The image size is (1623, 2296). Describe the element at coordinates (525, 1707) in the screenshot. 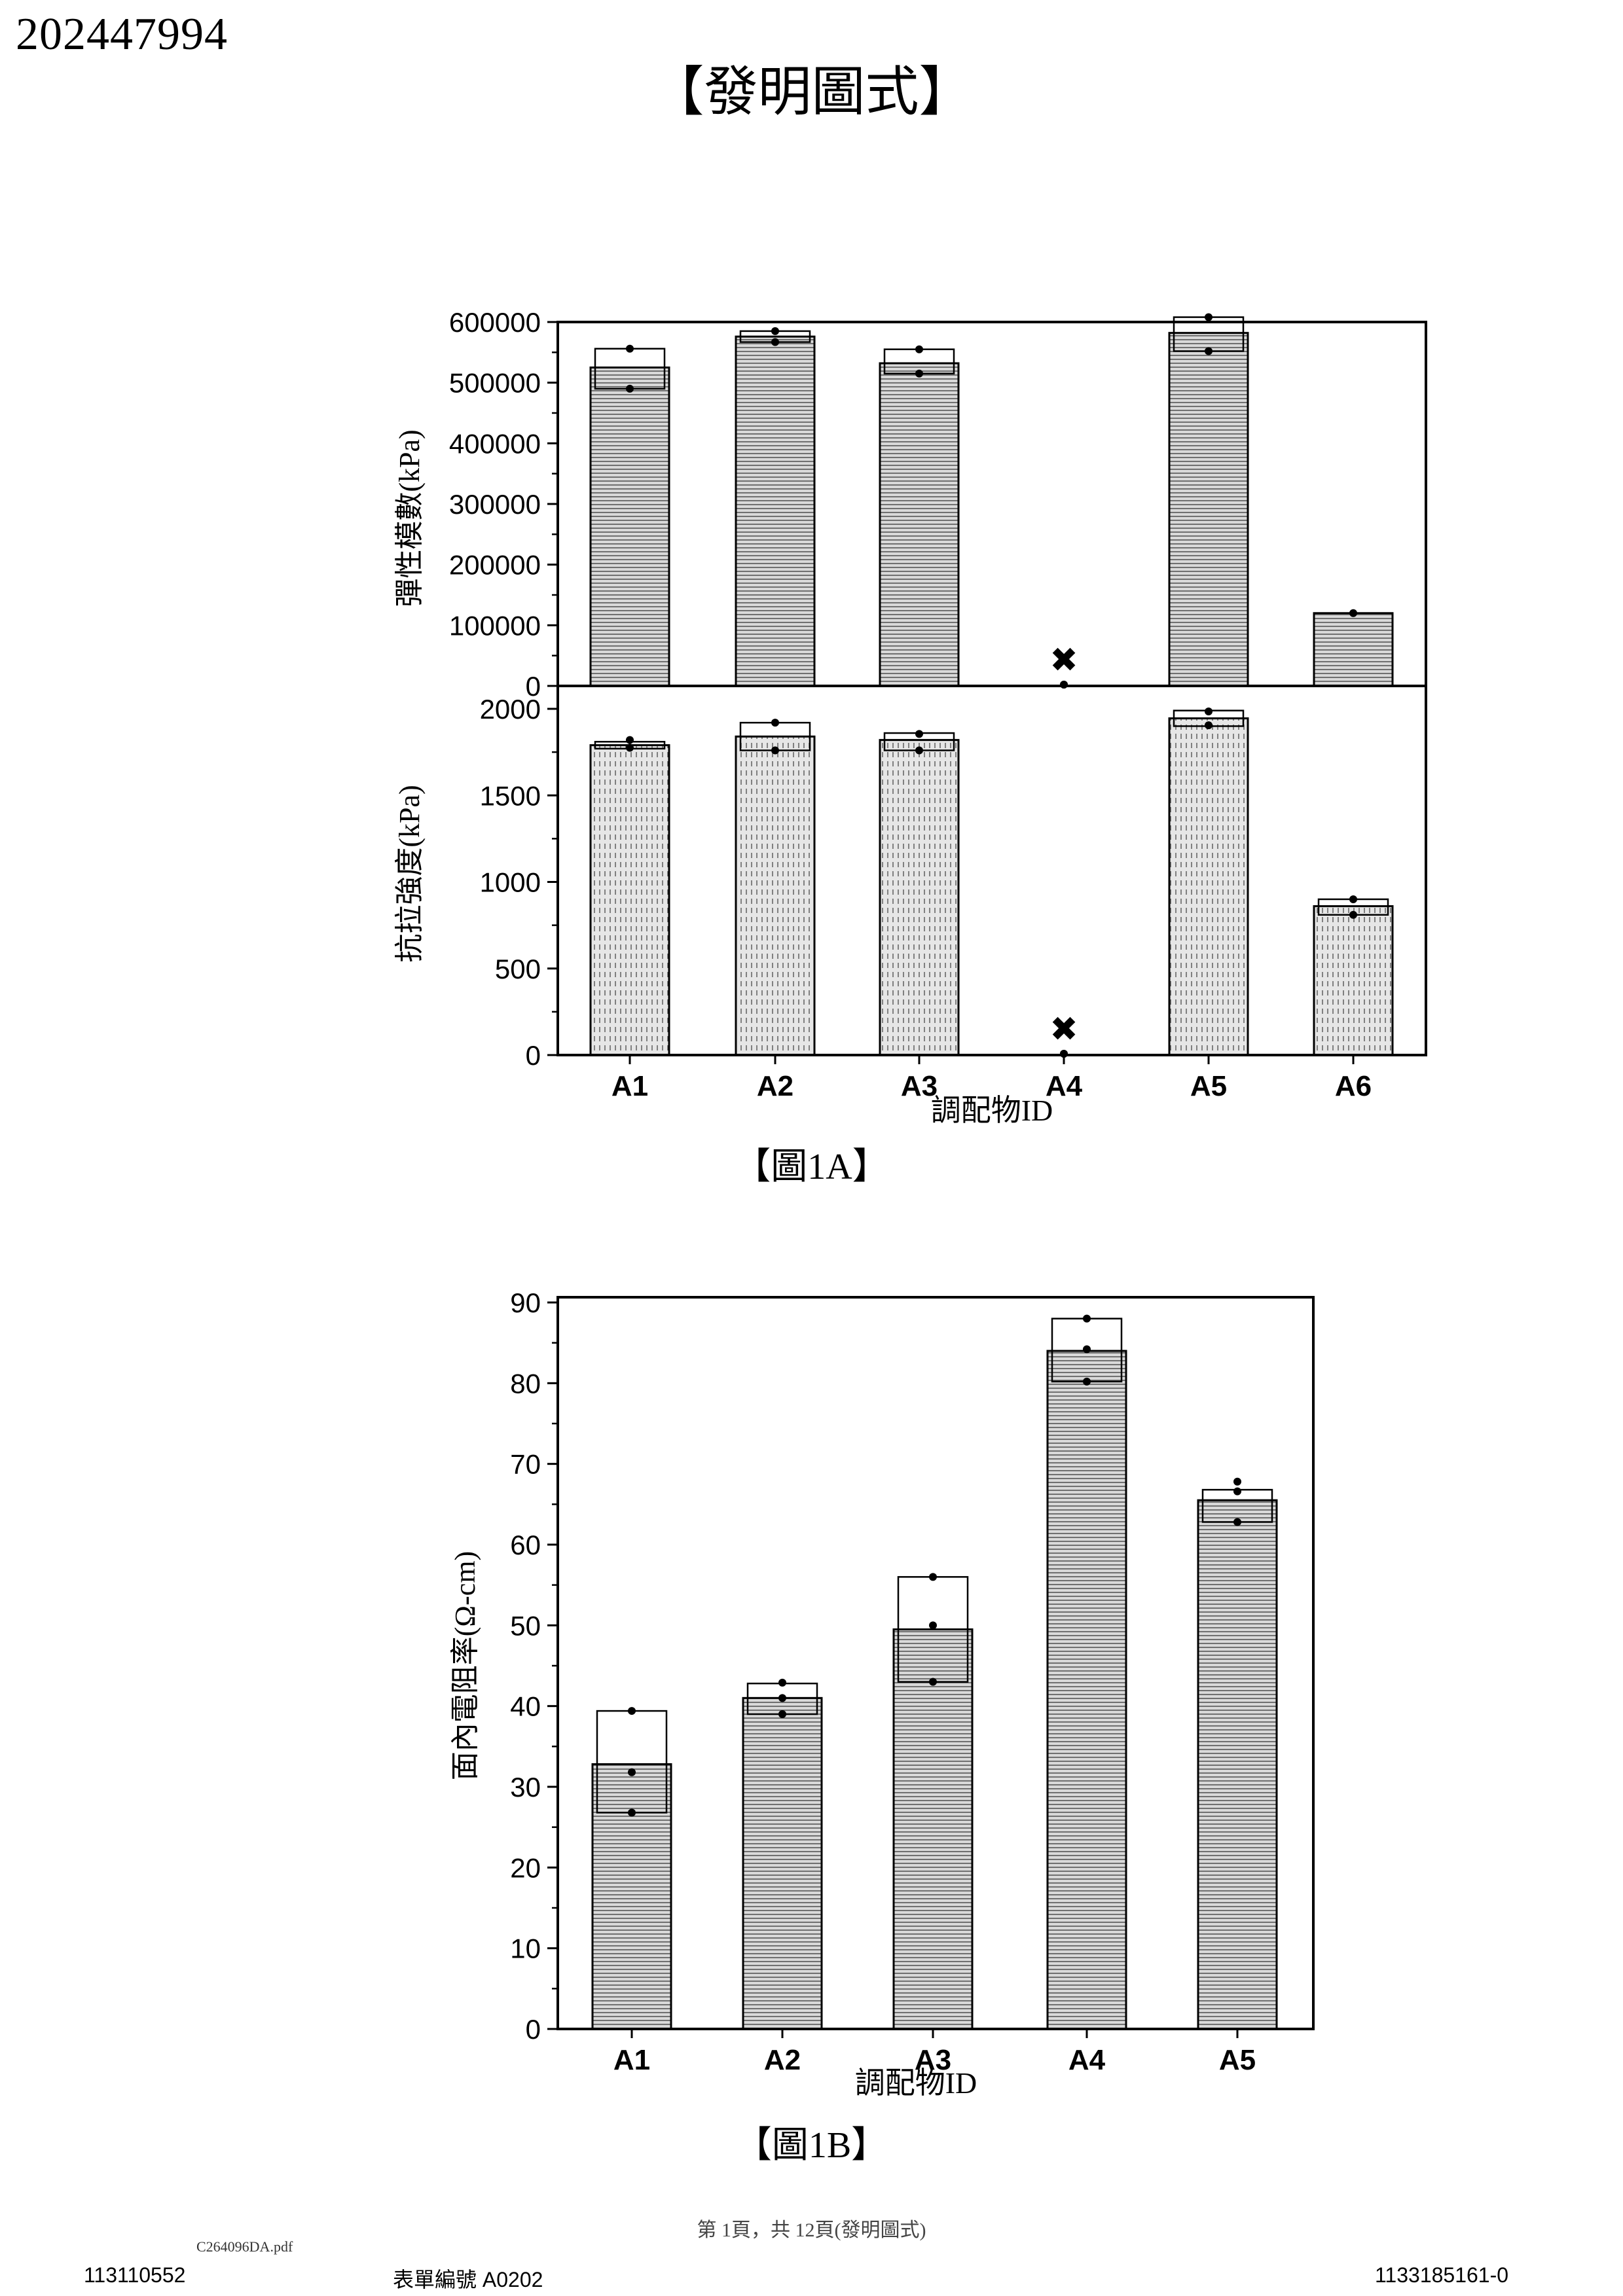

I see `y-tick-label: 40` at that location.